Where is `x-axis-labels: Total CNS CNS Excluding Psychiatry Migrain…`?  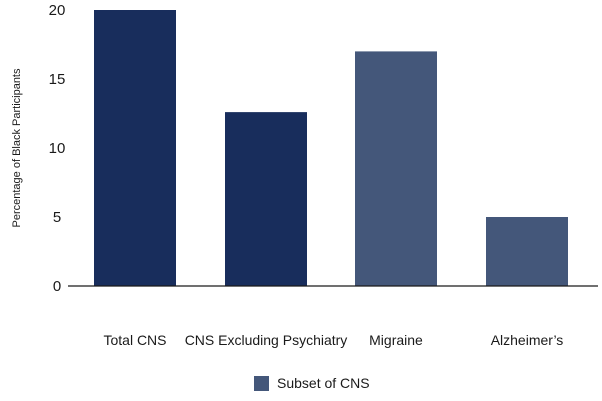
x-axis-labels: Total CNS CNS Excluding Psychiatry Migrain… is located at coordinates (333, 340).